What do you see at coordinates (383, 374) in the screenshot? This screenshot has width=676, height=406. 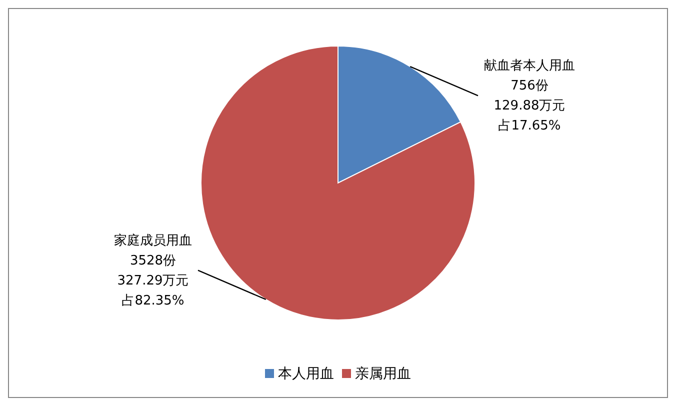 I see `legend-label: 亲属用血` at bounding box center [383, 374].